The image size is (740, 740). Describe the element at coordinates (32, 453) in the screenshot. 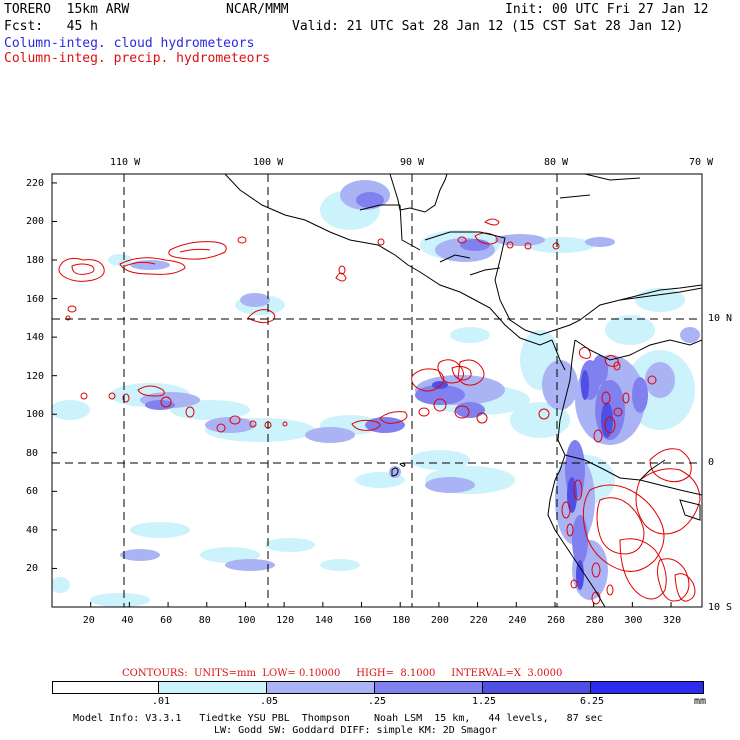

I see `y-tick-label: 80` at that location.